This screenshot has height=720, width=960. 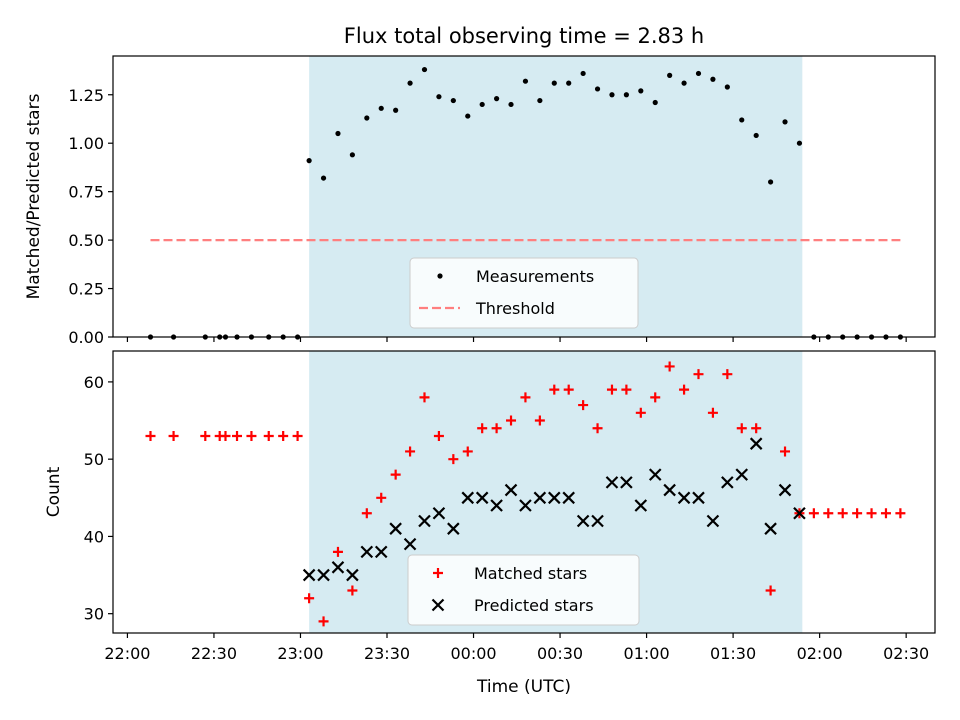 What do you see at coordinates (127, 653) in the screenshot?
I see `x-tick-label: 22:00` at bounding box center [127, 653].